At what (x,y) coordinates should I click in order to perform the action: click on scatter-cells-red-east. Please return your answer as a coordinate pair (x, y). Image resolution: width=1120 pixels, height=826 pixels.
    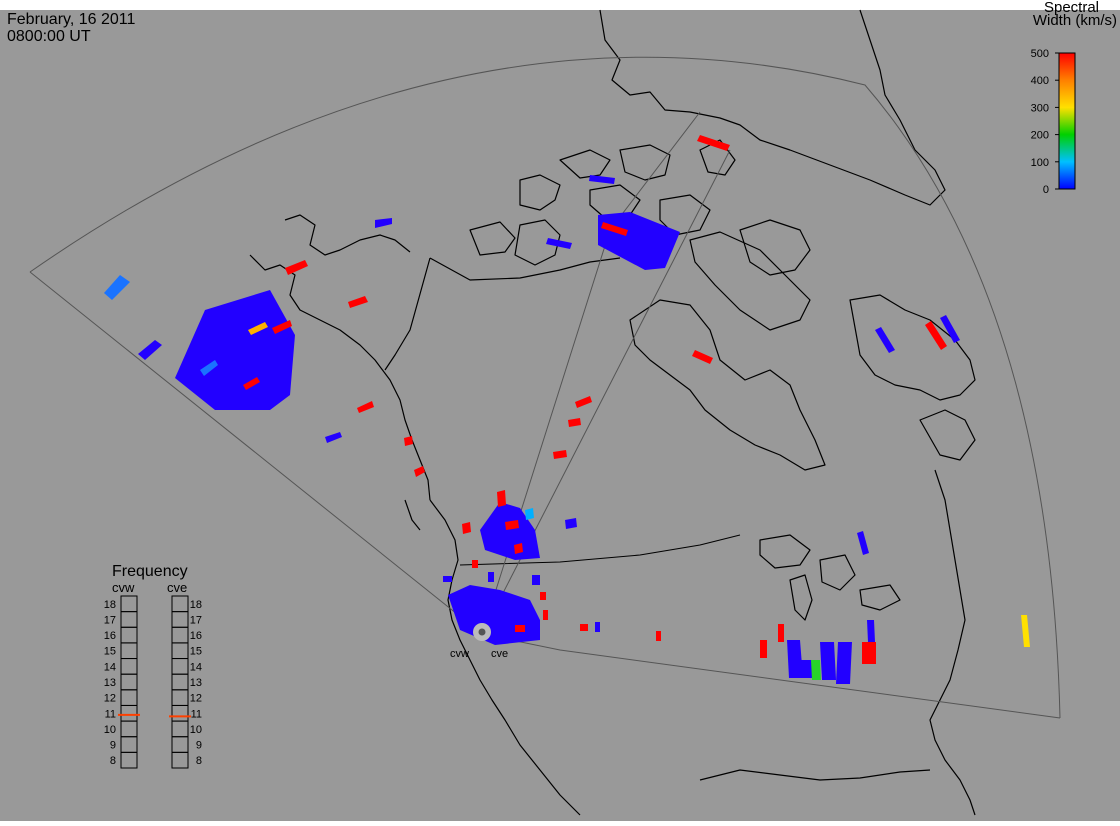
    Looking at the image, I should click on (818, 644).